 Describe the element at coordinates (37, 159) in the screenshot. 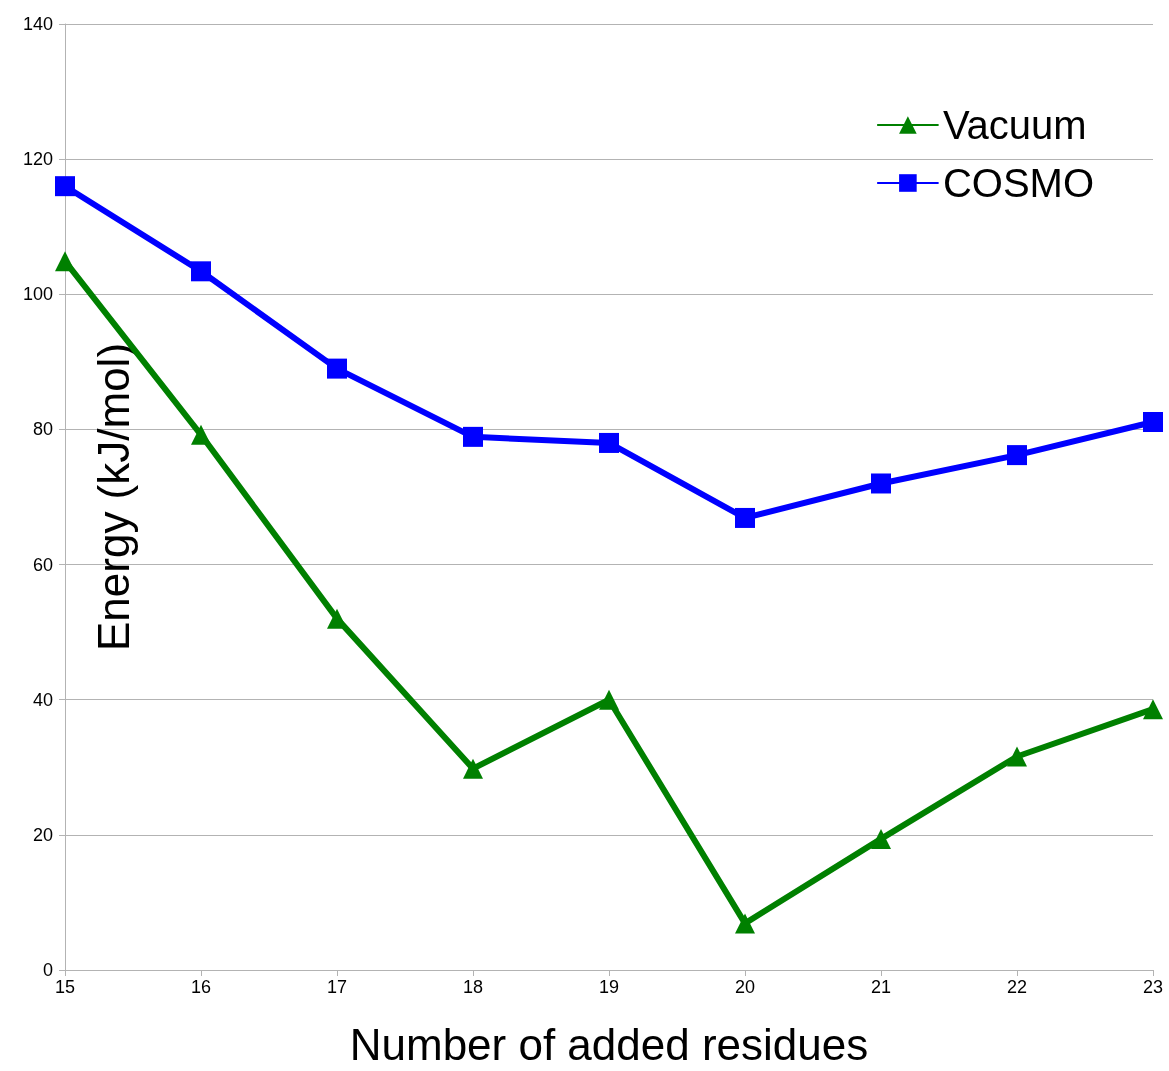

I see `y-tick-label: 120` at that location.